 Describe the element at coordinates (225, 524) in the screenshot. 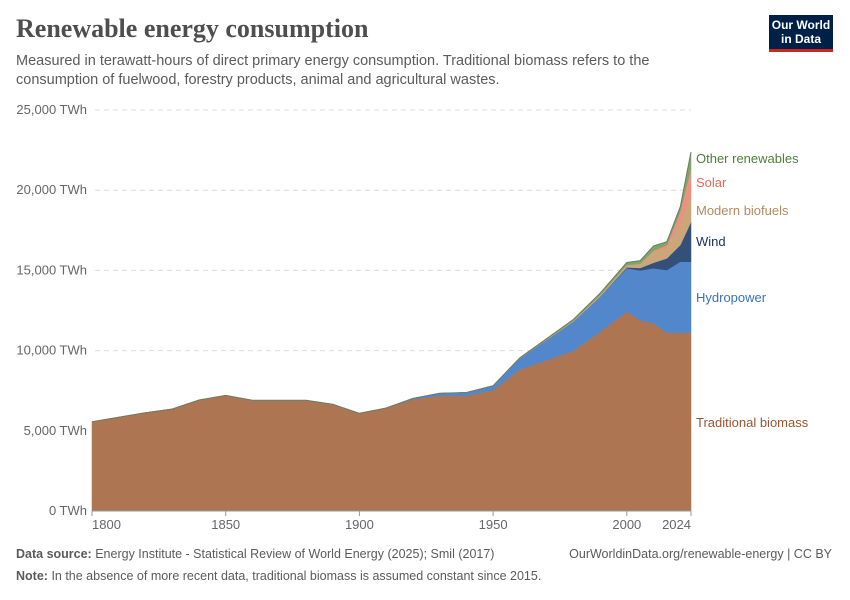

I see `x-tick-label: 1850` at that location.